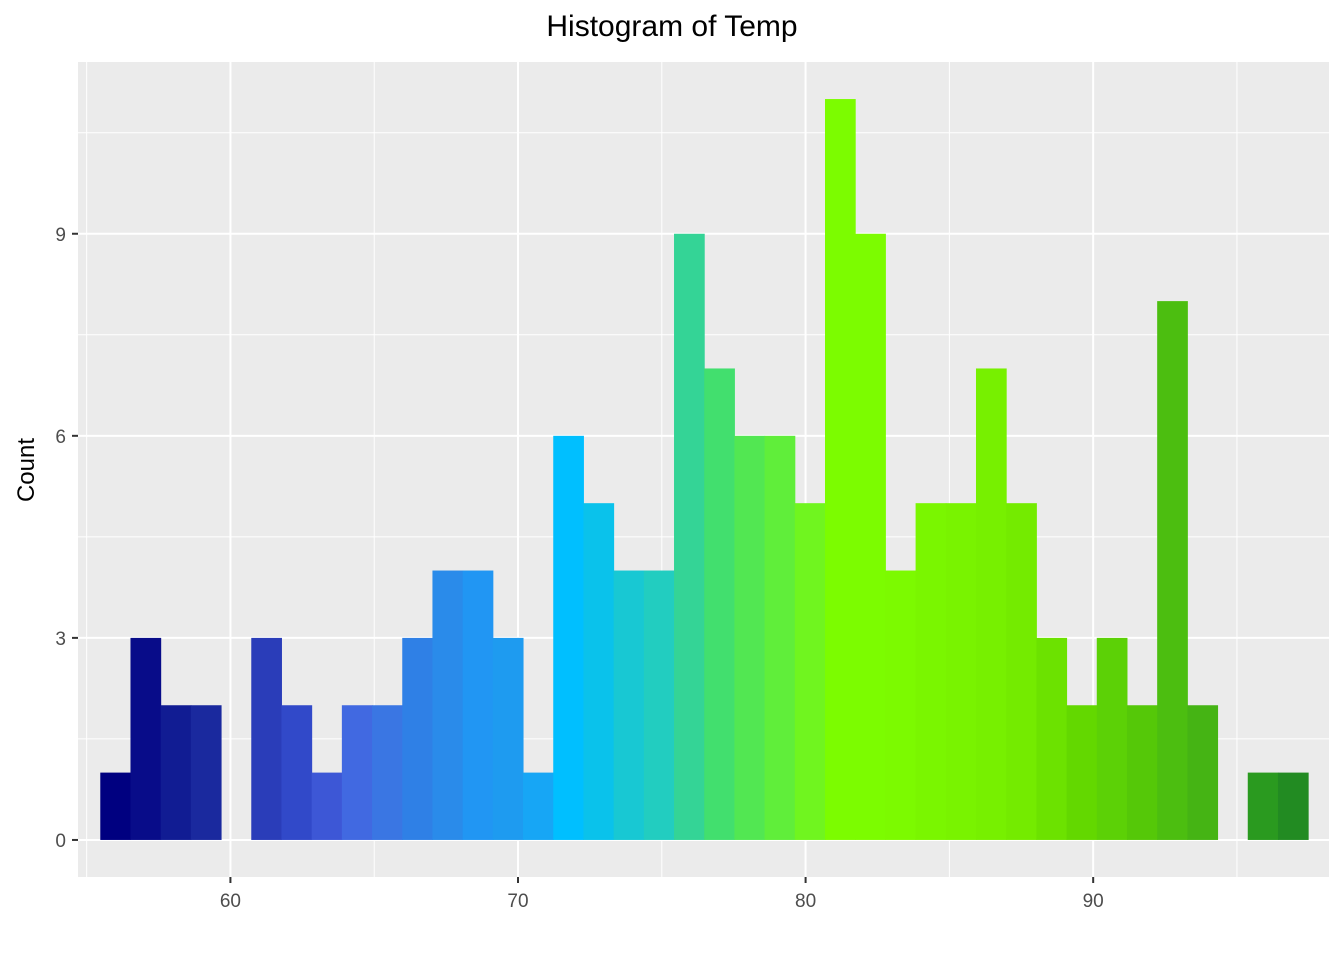 Image resolution: width=1344 pixels, height=960 pixels. What do you see at coordinates (1093, 901) in the screenshot?
I see `x-tick-label: 90` at bounding box center [1093, 901].